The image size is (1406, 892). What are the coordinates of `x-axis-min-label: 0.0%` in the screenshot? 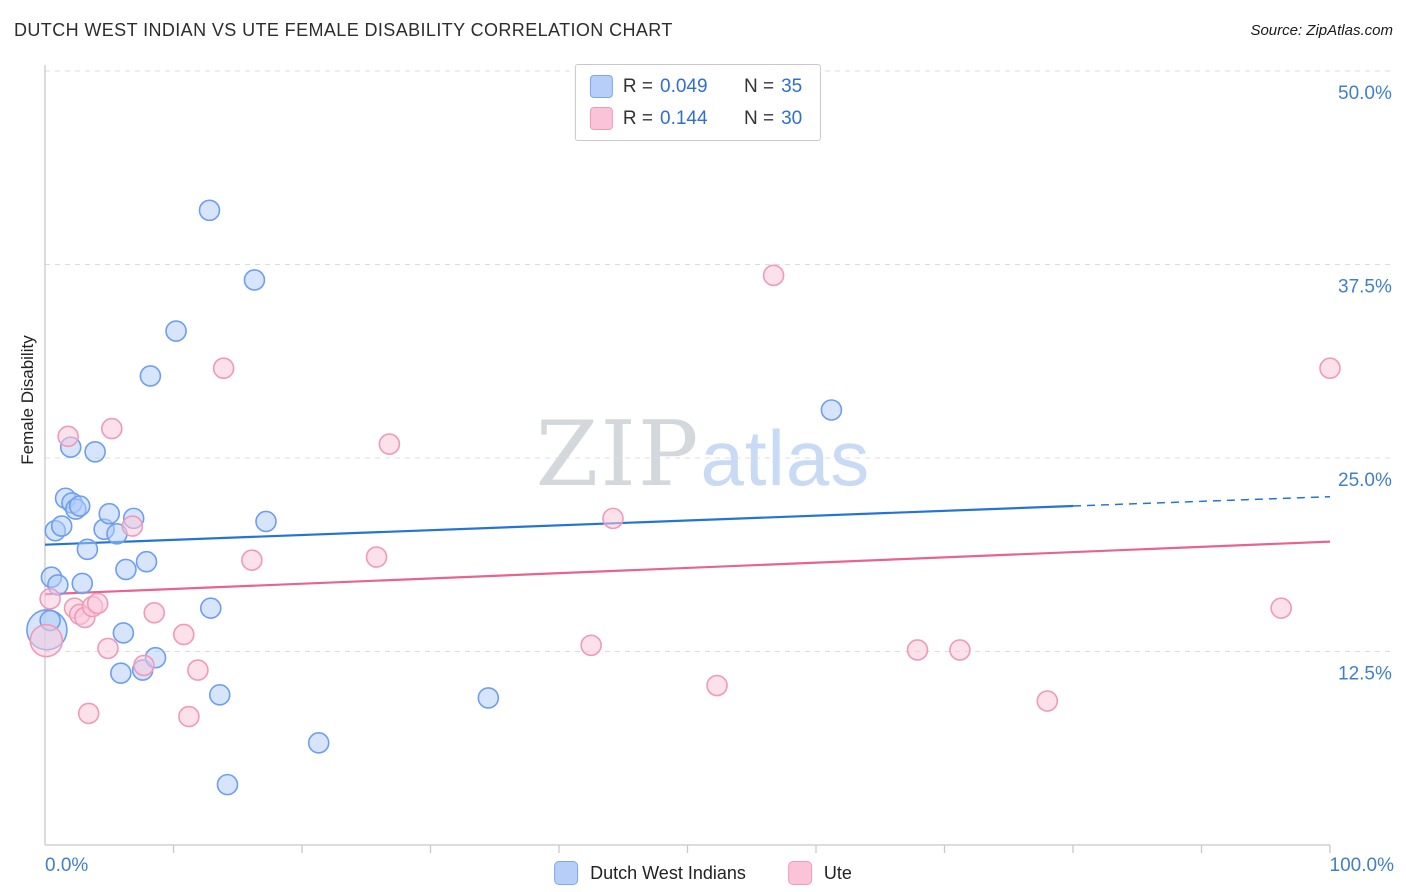 It's located at (66, 865).